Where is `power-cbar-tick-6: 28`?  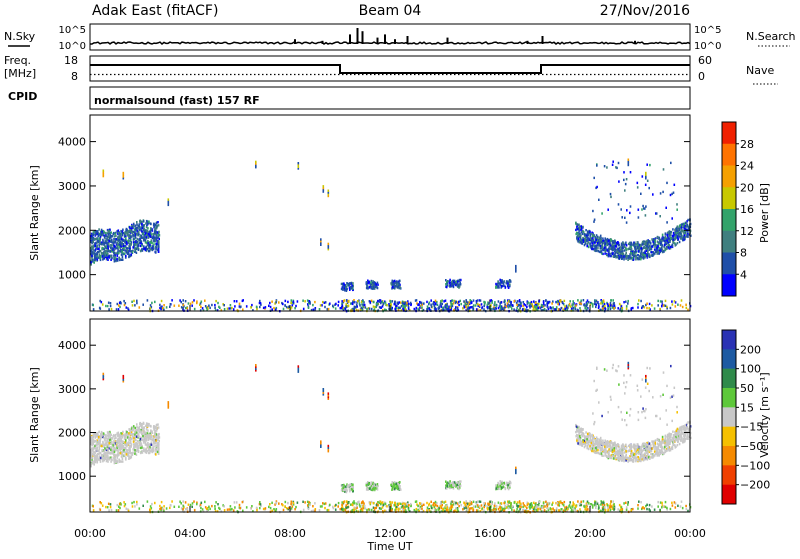 power-cbar-tick-6: 28 is located at coordinates (747, 144).